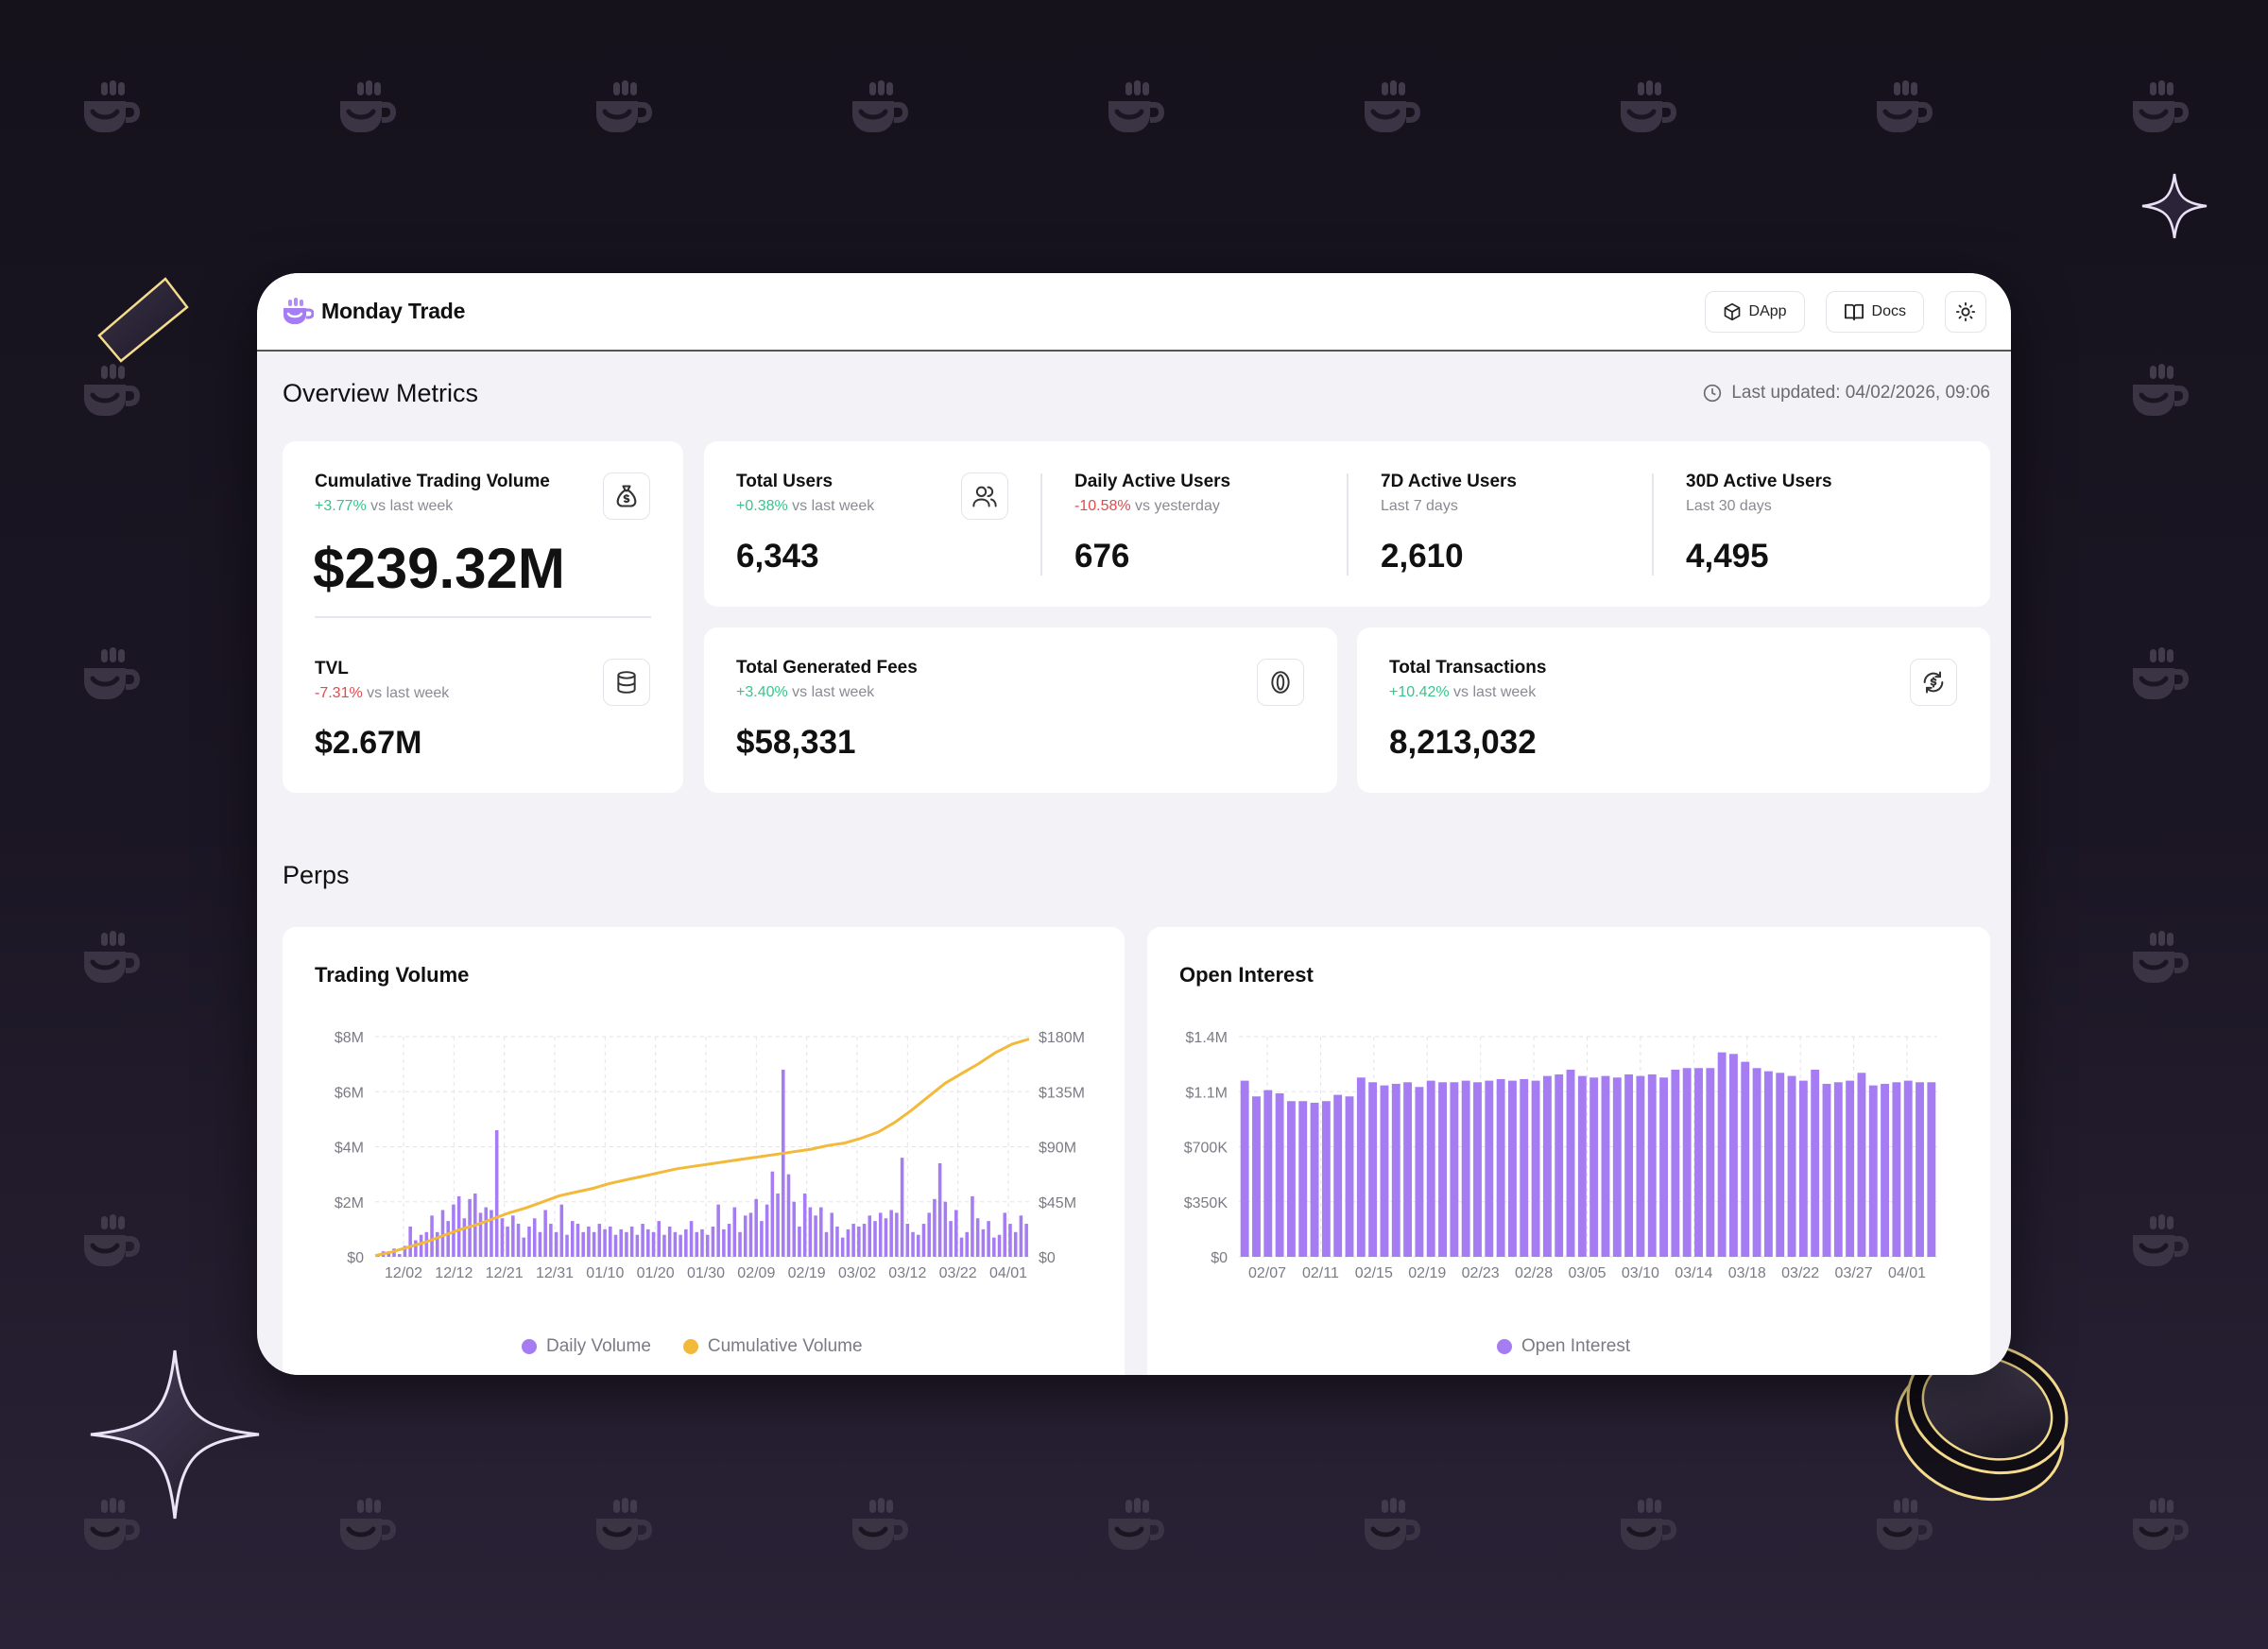  What do you see at coordinates (1534, 1273) in the screenshot?
I see `x-tick-label: 02/28` at bounding box center [1534, 1273].